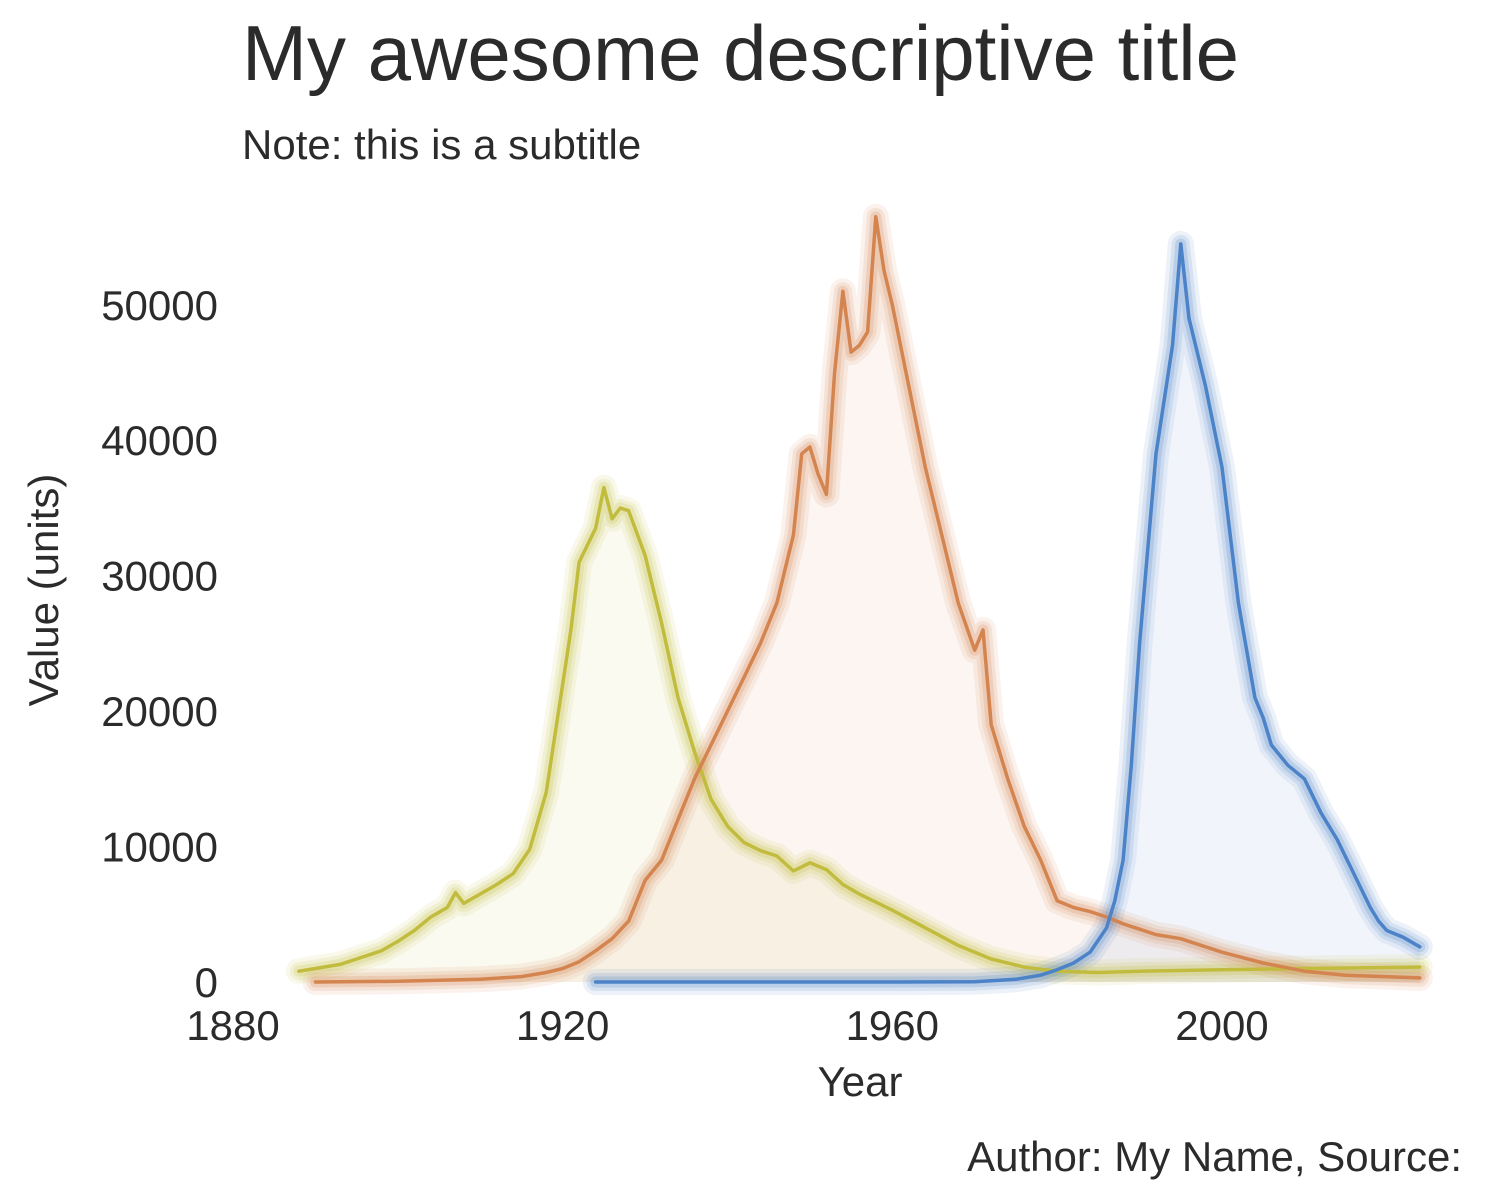  Describe the element at coordinates (1214, 1156) in the screenshot. I see `chart-caption: Author: My Name, Source:` at that location.